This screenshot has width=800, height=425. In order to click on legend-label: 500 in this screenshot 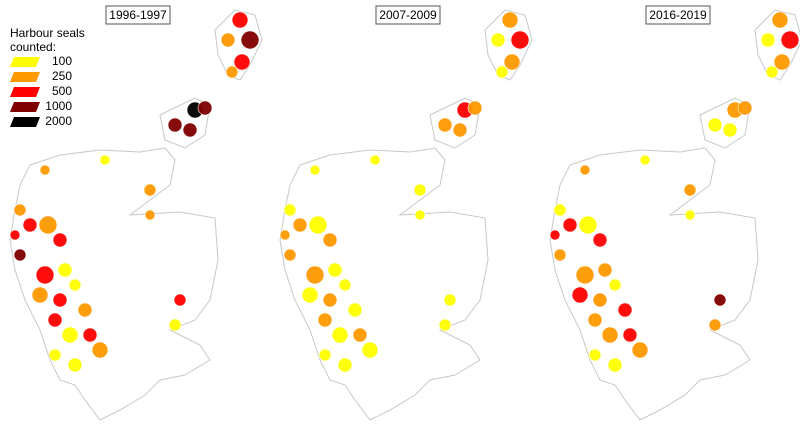, I will do `click(62, 91)`.